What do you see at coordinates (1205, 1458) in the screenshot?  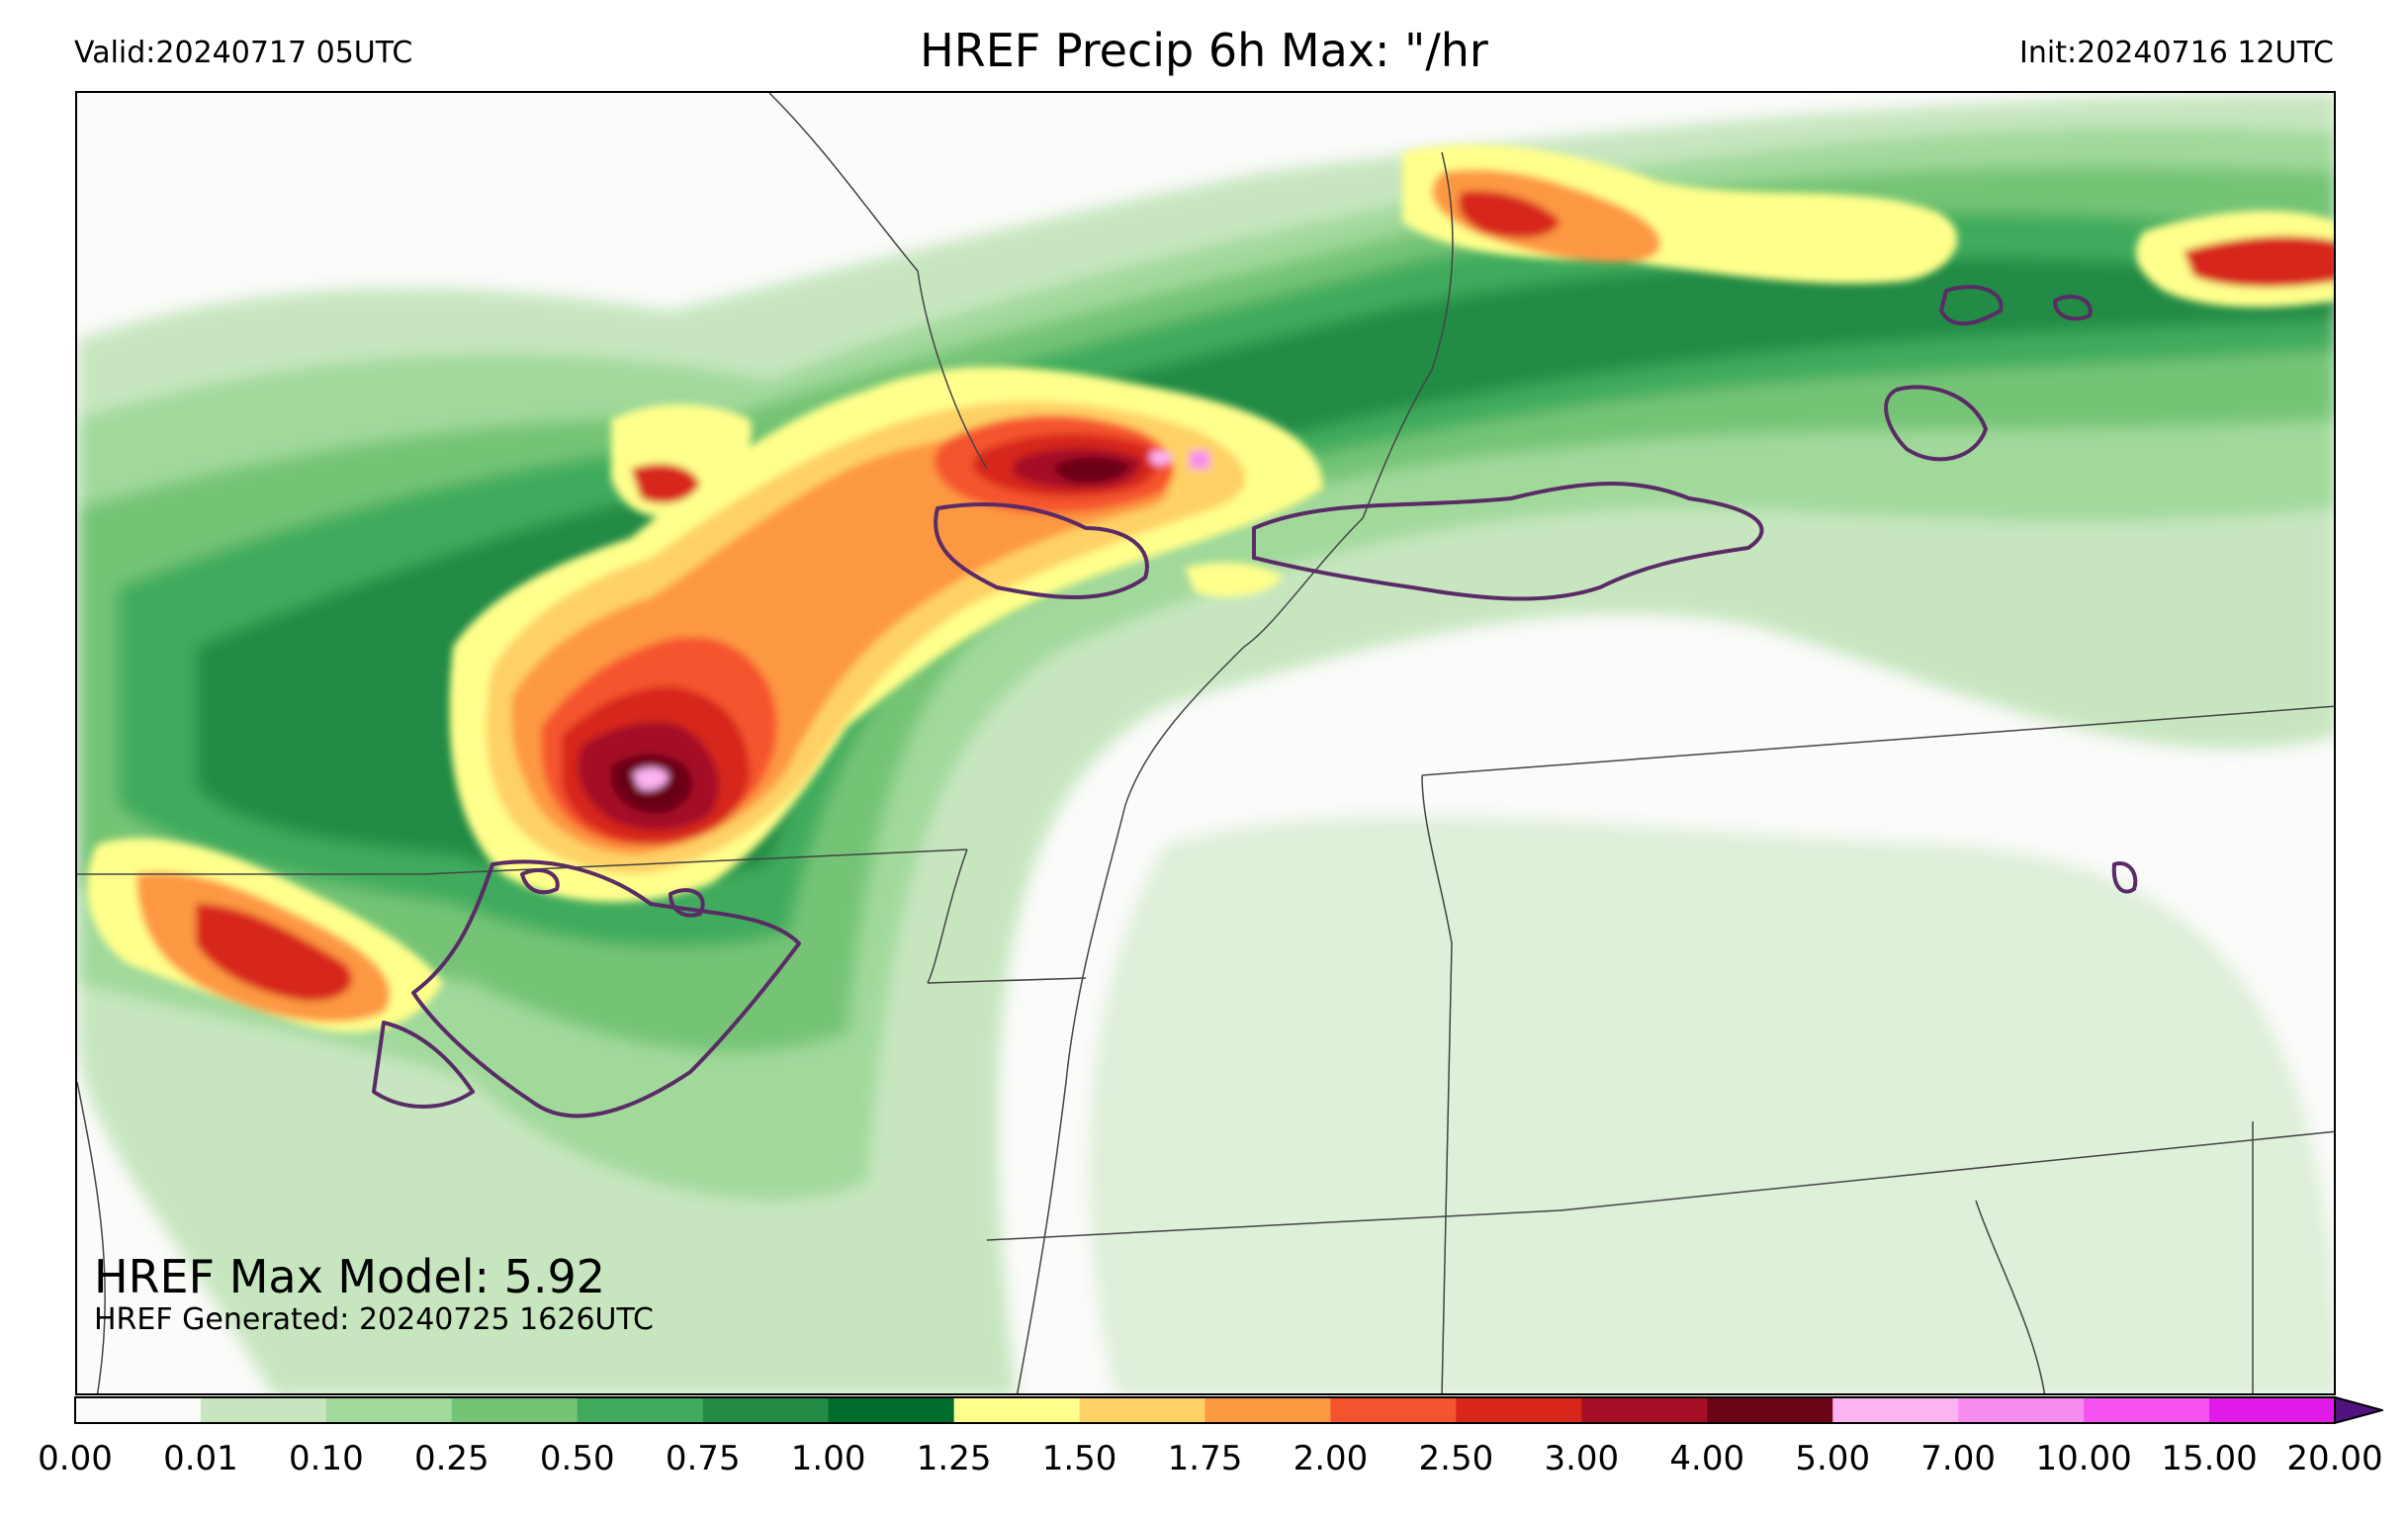 I see `colorbar-tick-label: 1.75` at bounding box center [1205, 1458].